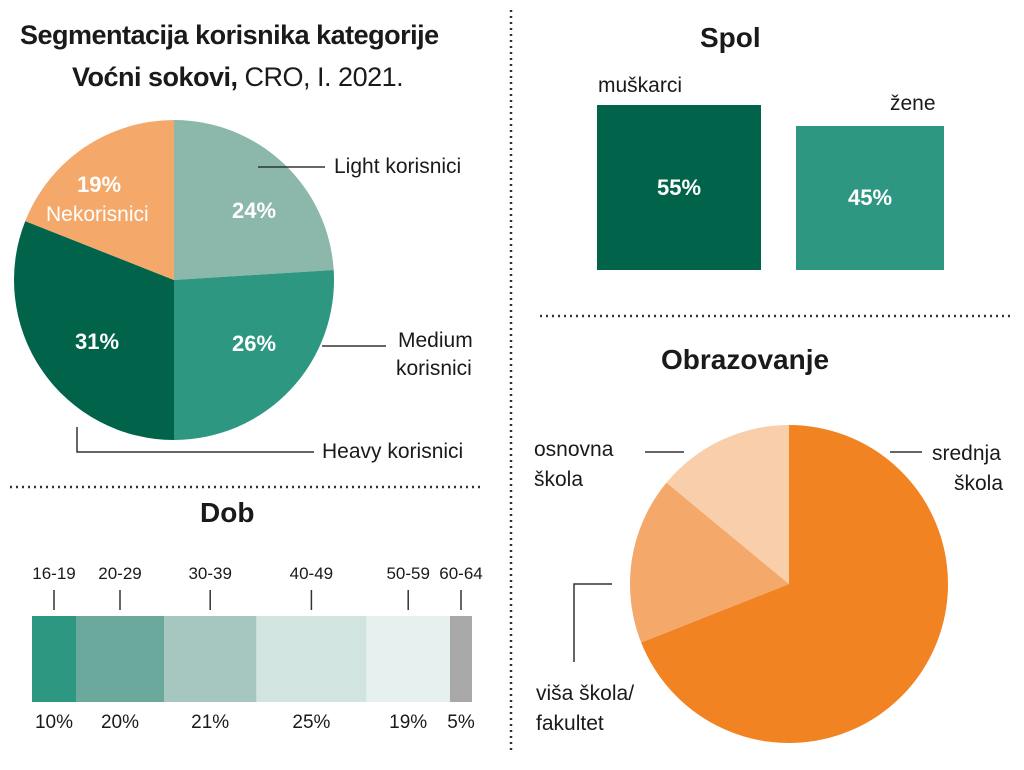 The image size is (1024, 770). I want to click on callout-osnovna-1: osnovna, so click(574, 449).